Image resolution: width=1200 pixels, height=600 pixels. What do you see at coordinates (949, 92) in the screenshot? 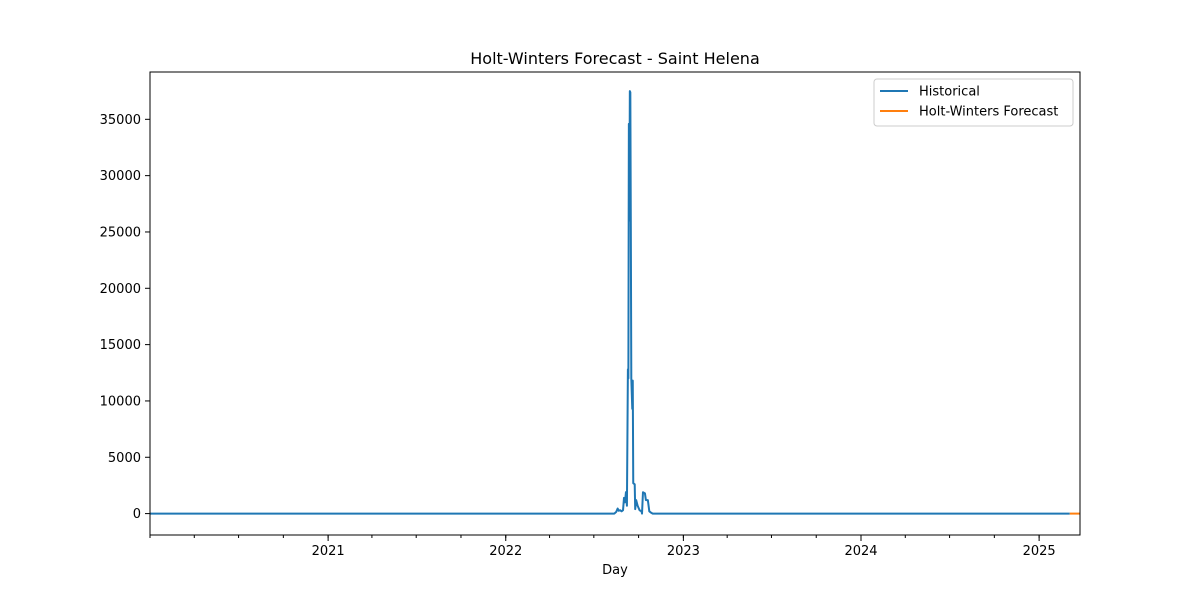
I see `legend-label: Historical` at bounding box center [949, 92].